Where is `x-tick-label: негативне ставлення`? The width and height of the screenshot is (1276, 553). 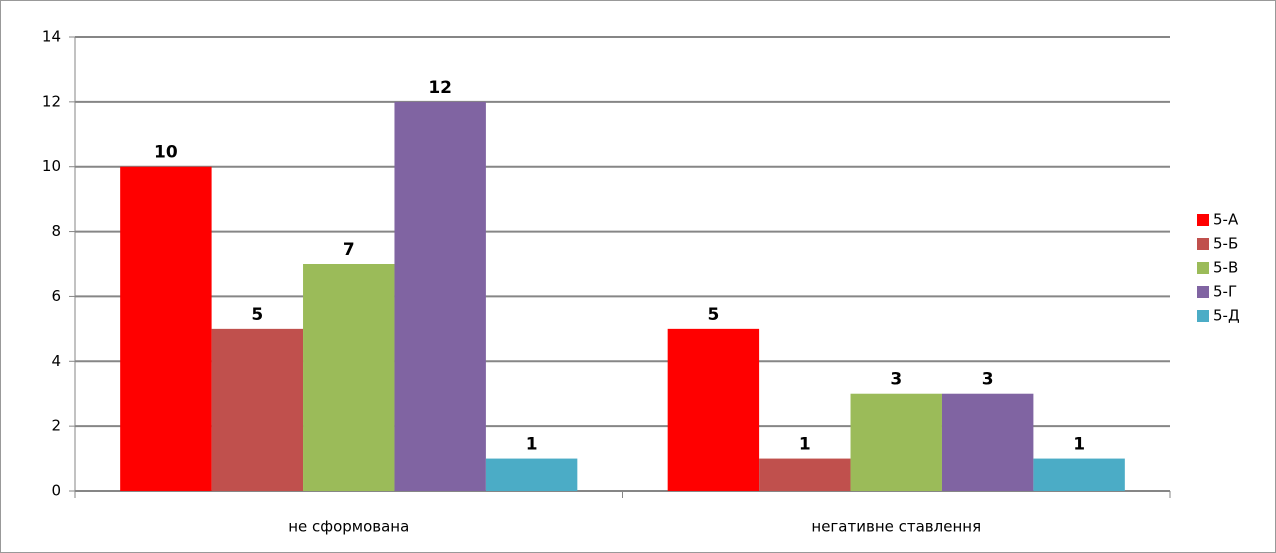
x-tick-label: негативне ставлення is located at coordinates (896, 527).